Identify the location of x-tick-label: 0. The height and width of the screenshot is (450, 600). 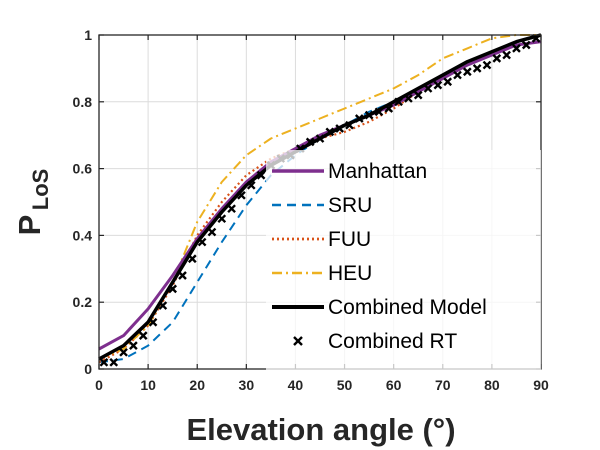
(99, 385).